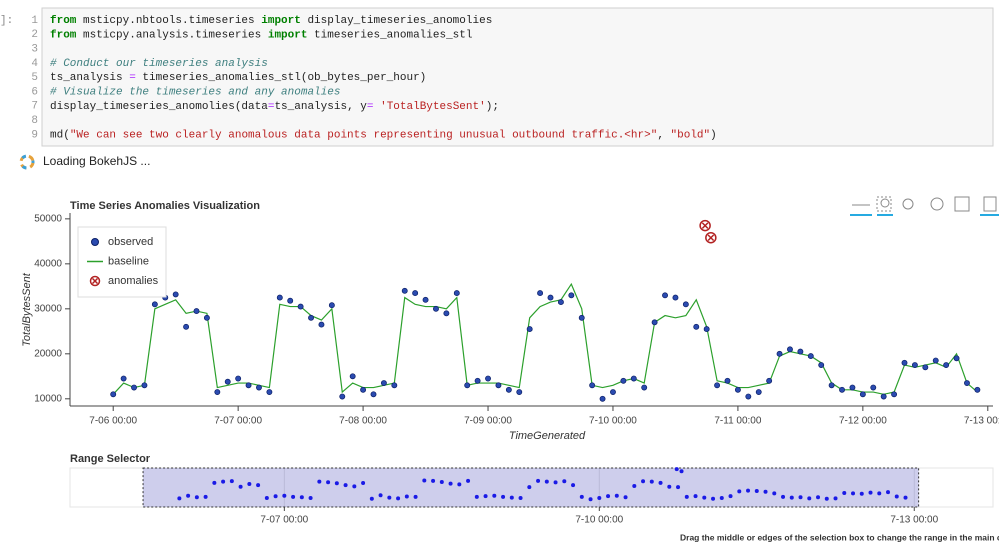 This screenshot has height=551, width=999. What do you see at coordinates (738, 421) in the screenshot?
I see `x-tick-label: 7-11 00:00` at bounding box center [738, 421].